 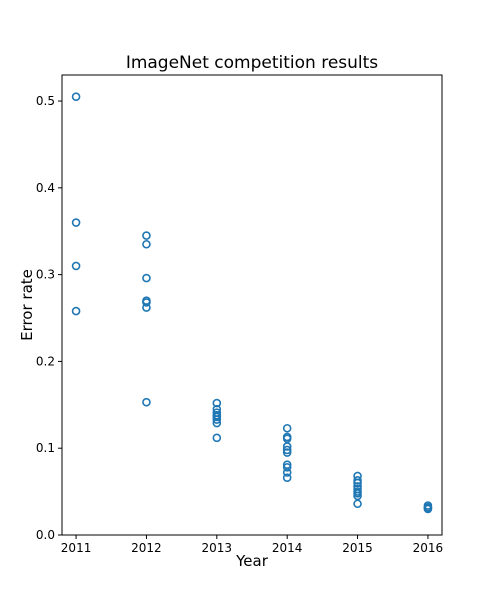 I want to click on x-tick-label: 2016, so click(x=428, y=548).